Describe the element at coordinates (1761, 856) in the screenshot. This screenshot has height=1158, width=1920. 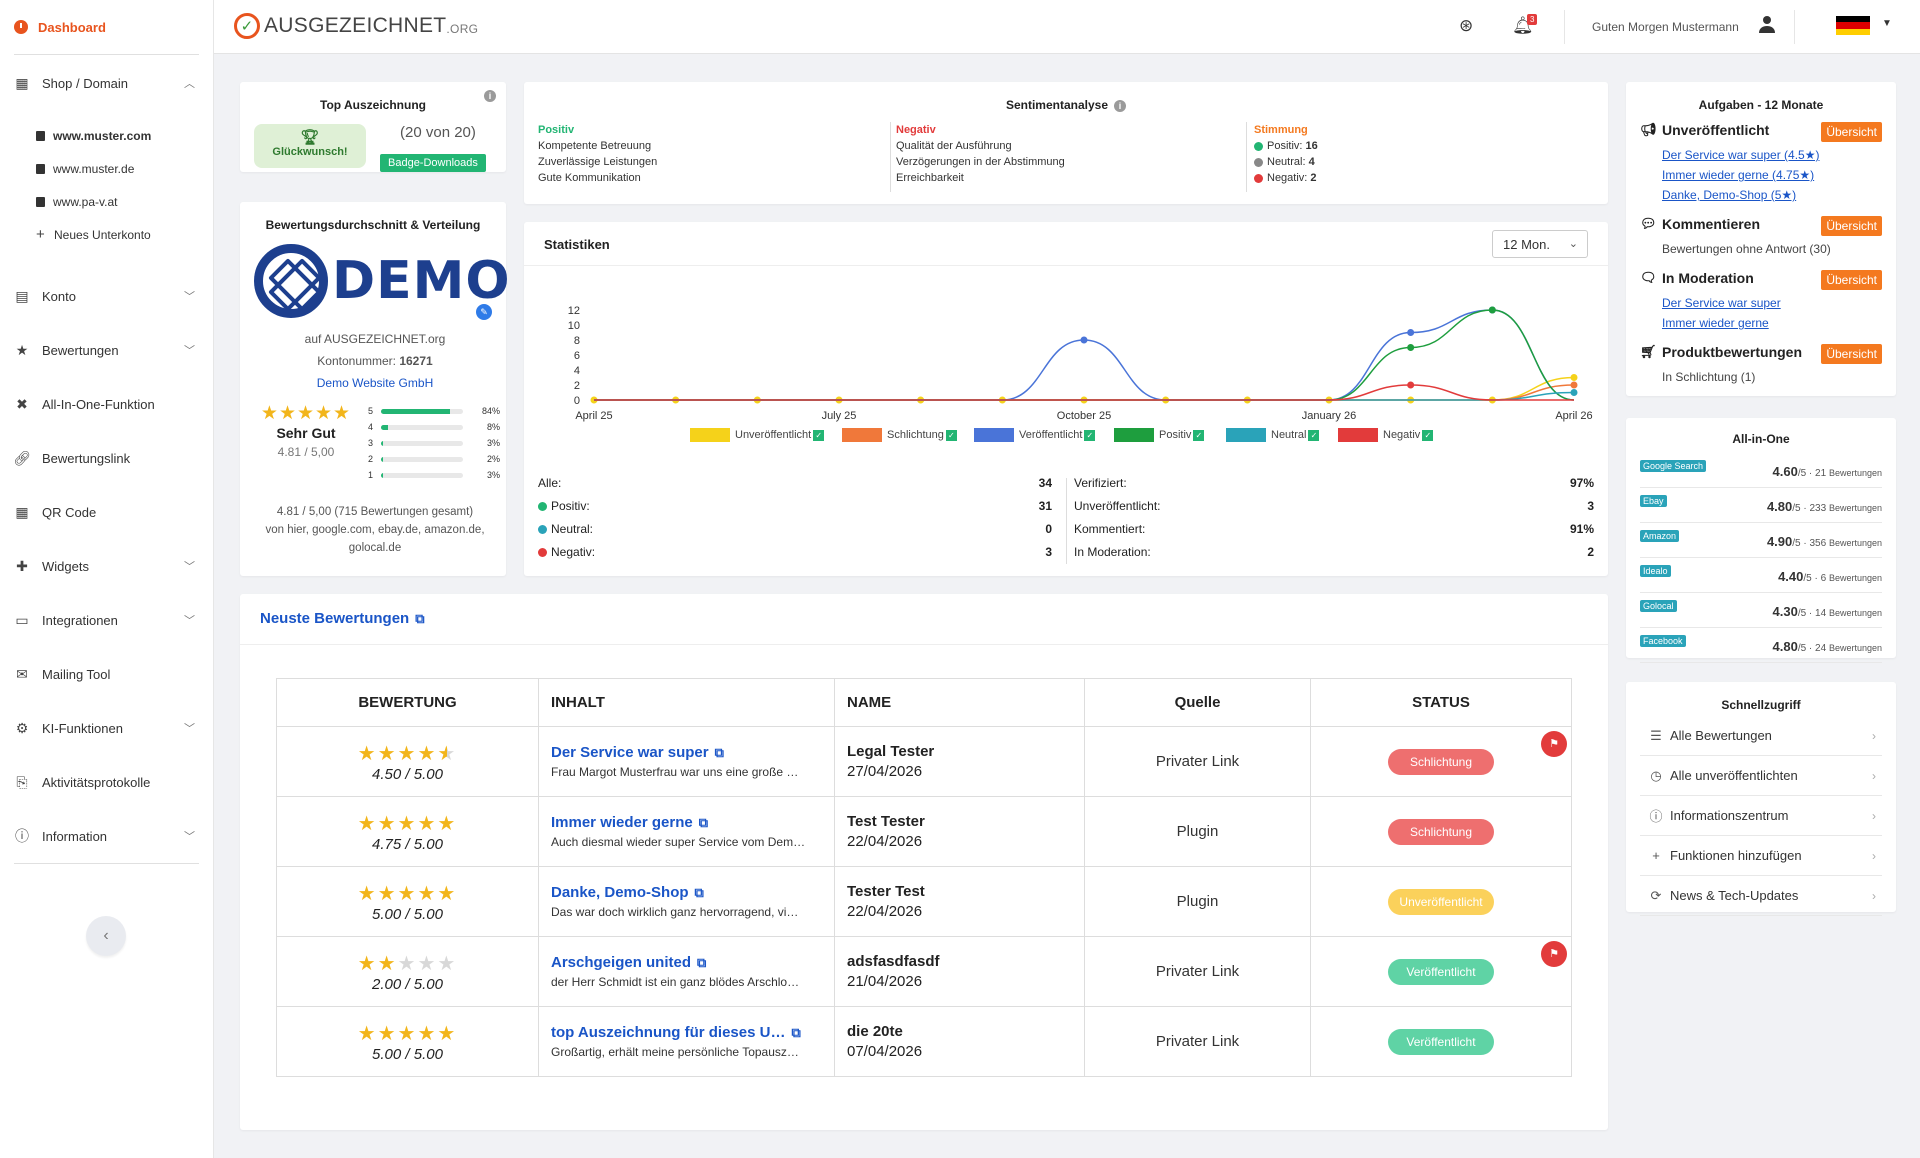
I see `quick-link-funktionen-hinzuf-gen: + Funktionen hinzufügen ›` at that location.